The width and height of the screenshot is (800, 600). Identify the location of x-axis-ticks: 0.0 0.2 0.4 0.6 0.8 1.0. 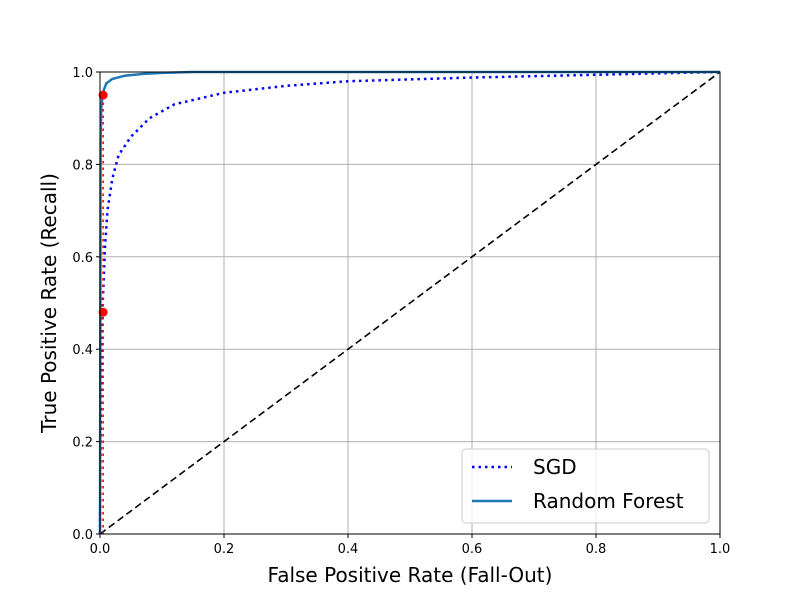
(410, 545).